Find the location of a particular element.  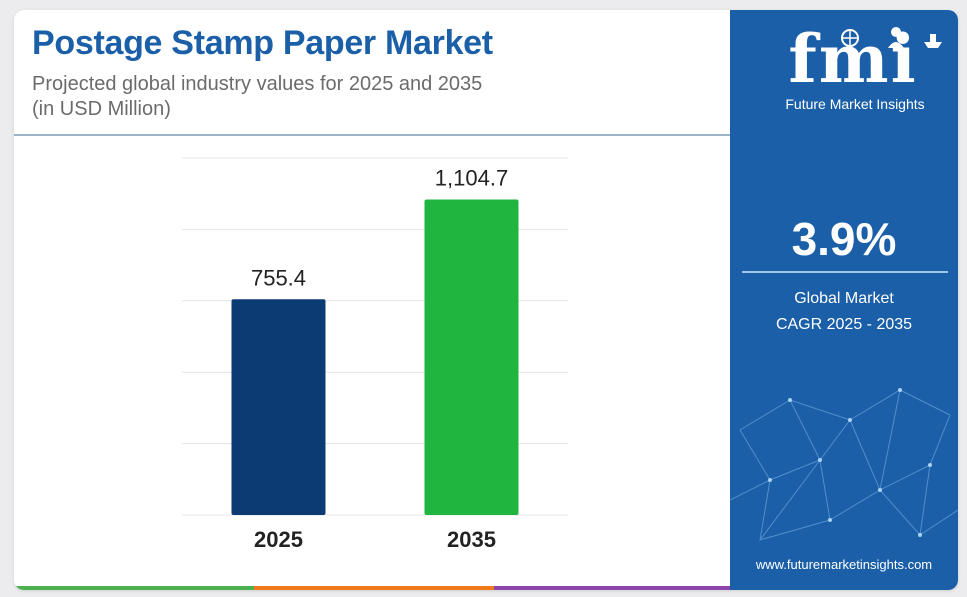

website-link: www.futuremarketinsights.com is located at coordinates (844, 564).